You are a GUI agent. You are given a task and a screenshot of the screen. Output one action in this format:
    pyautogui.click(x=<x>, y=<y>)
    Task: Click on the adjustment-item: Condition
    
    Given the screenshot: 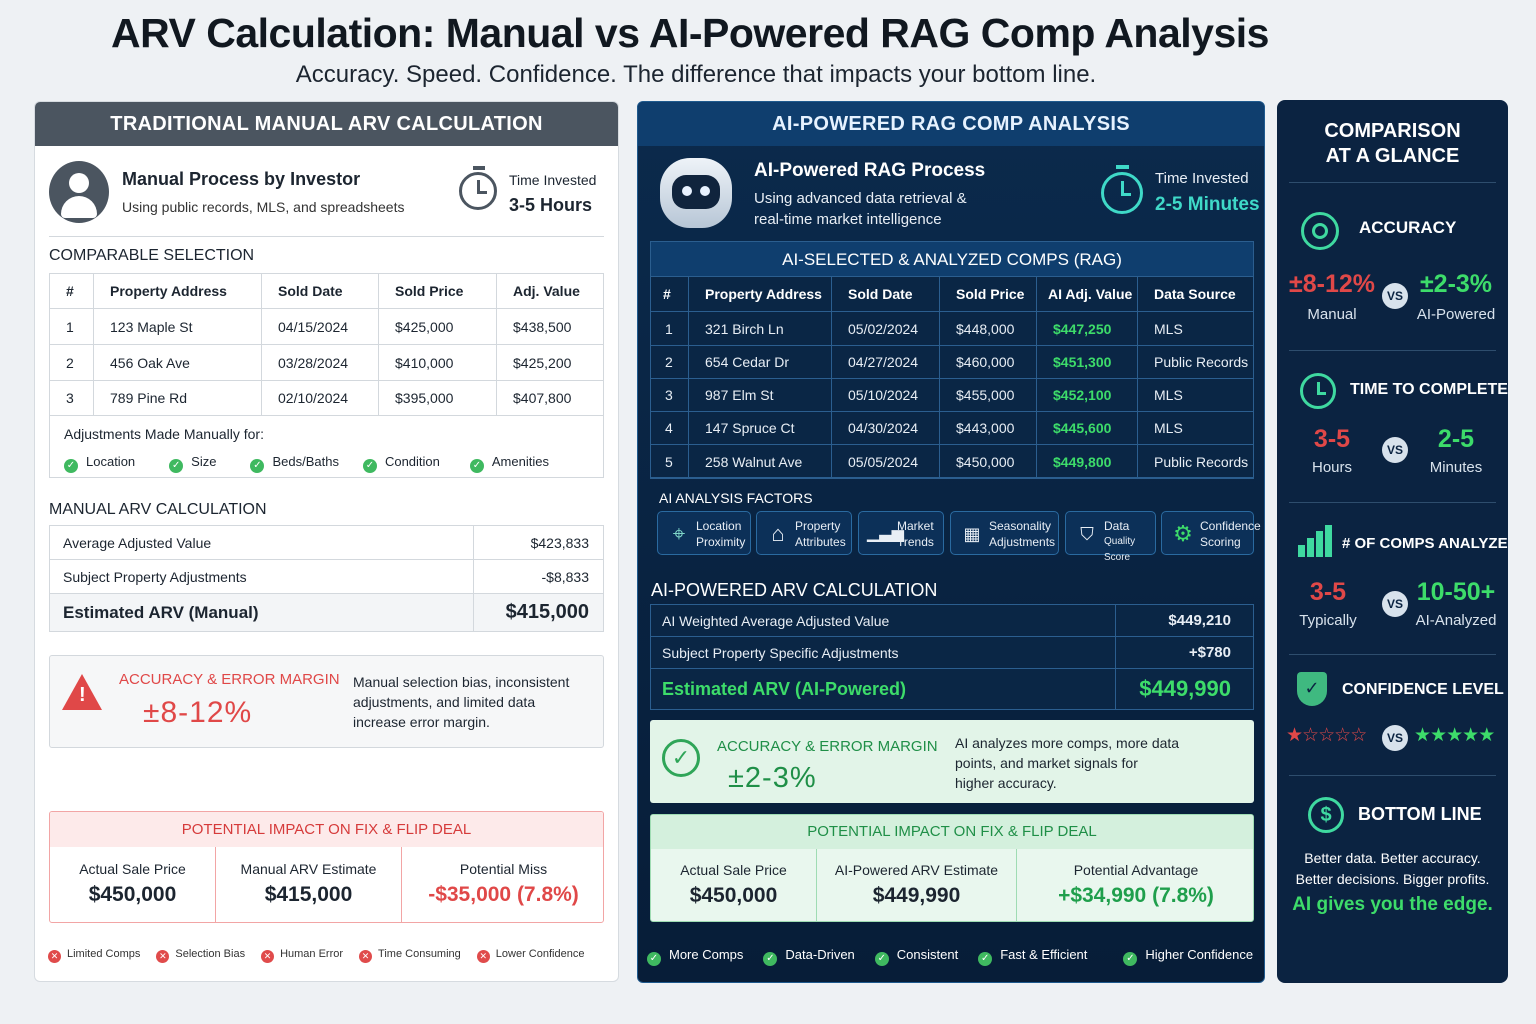 What is the action you would take?
    pyautogui.click(x=412, y=461)
    